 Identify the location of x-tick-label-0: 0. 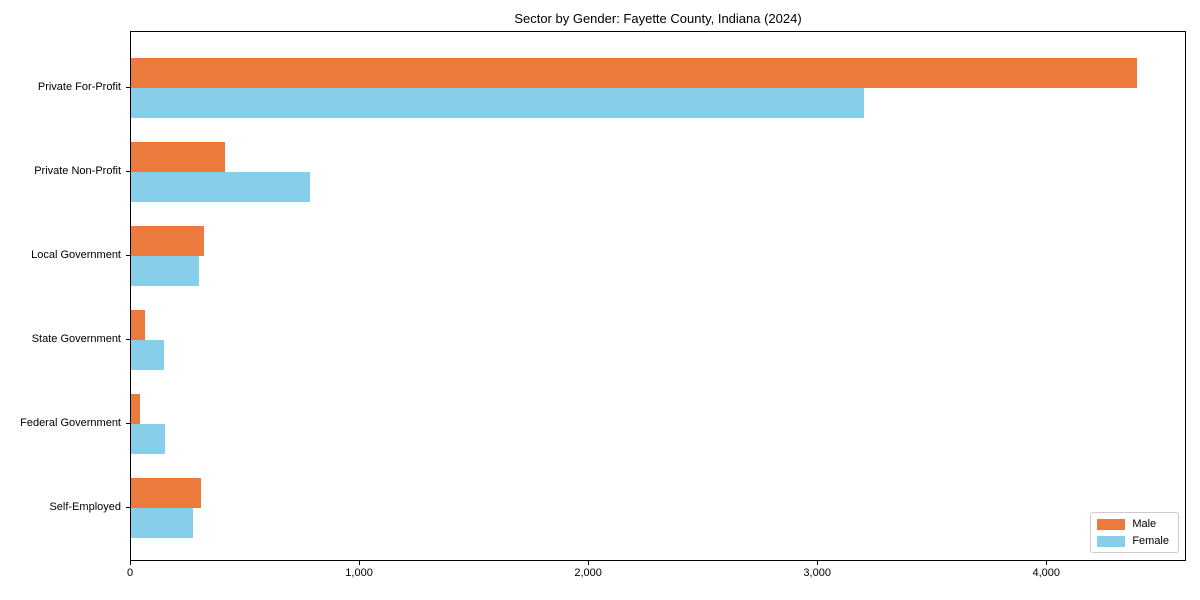
(130, 573).